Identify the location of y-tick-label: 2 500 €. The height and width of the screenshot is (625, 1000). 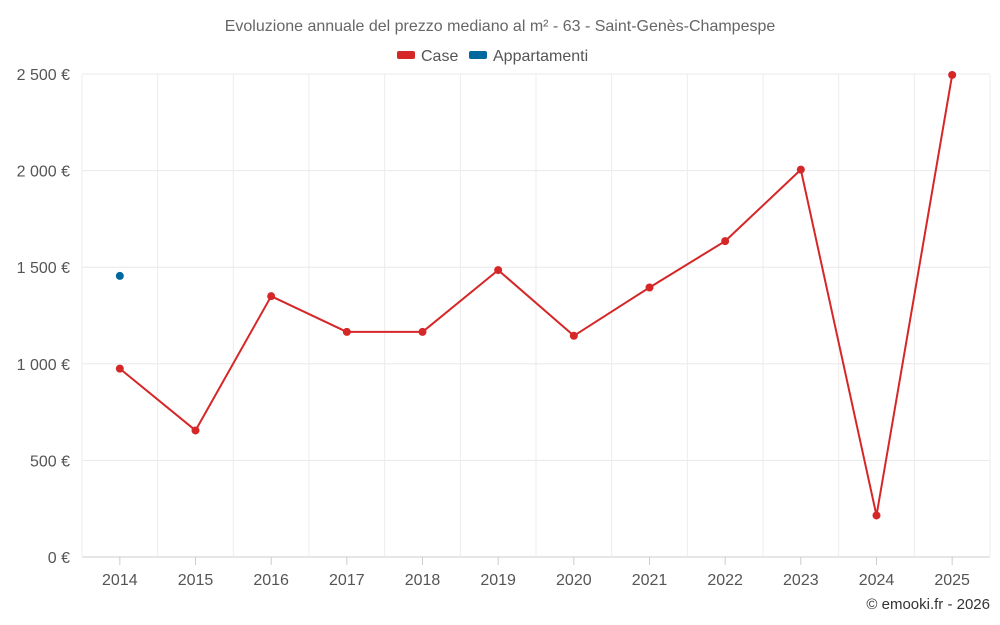
(43, 75).